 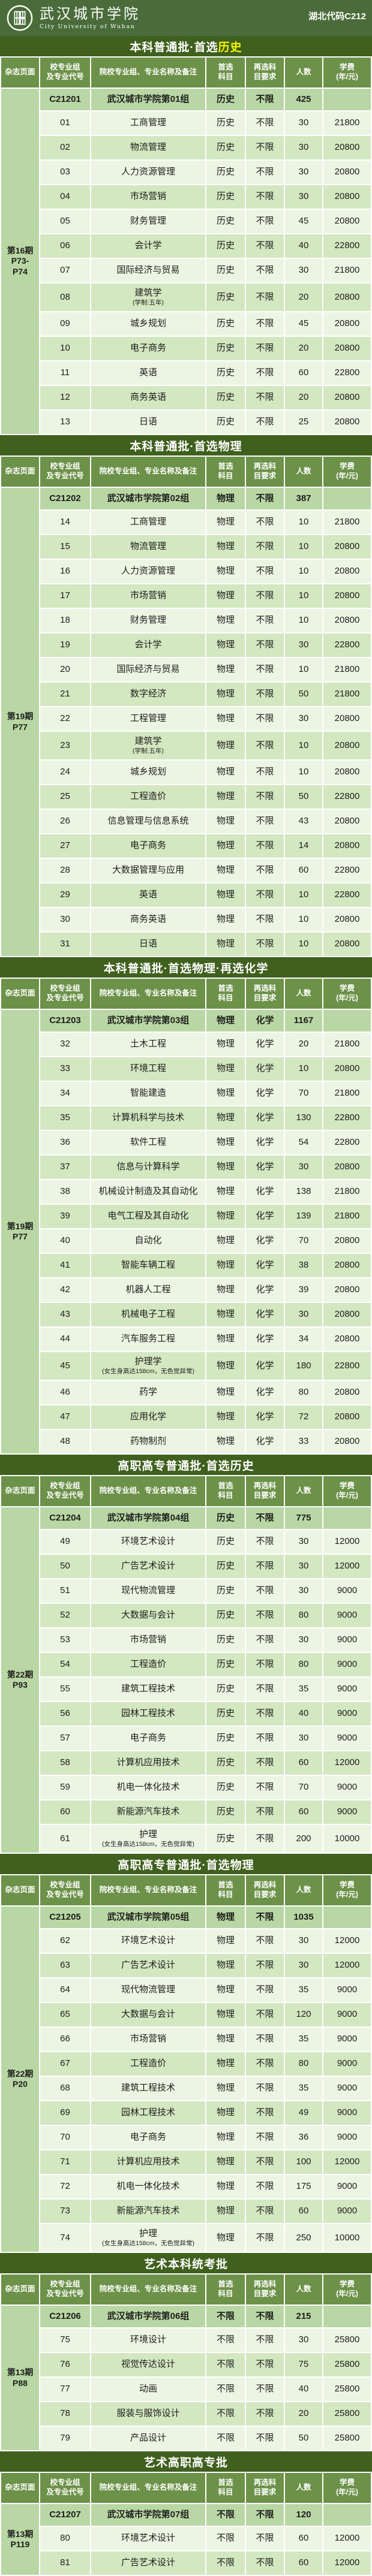 I want to click on major-name: 商务英语, so click(x=148, y=920).